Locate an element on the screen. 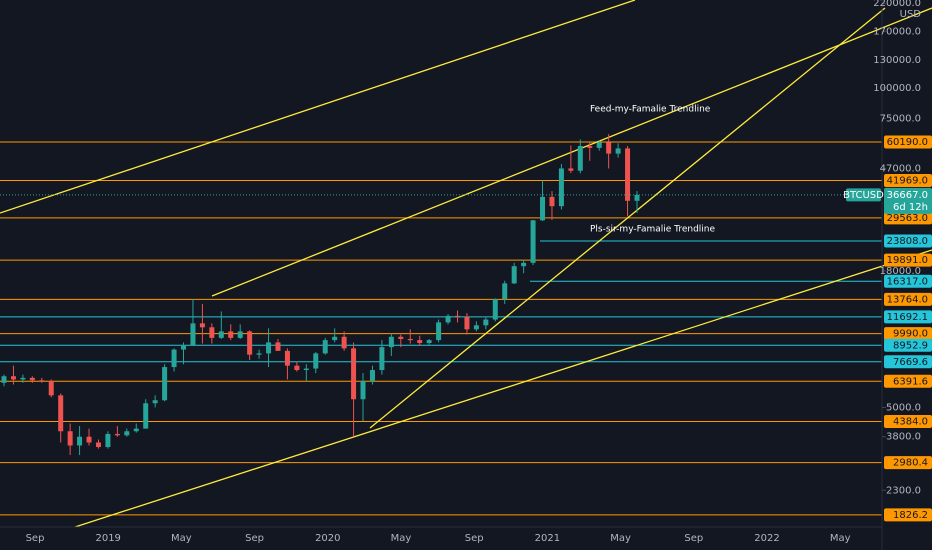 Image resolution: width=932 pixels, height=550 pixels. y-tick-label: 5000.0 is located at coordinates (903, 407).